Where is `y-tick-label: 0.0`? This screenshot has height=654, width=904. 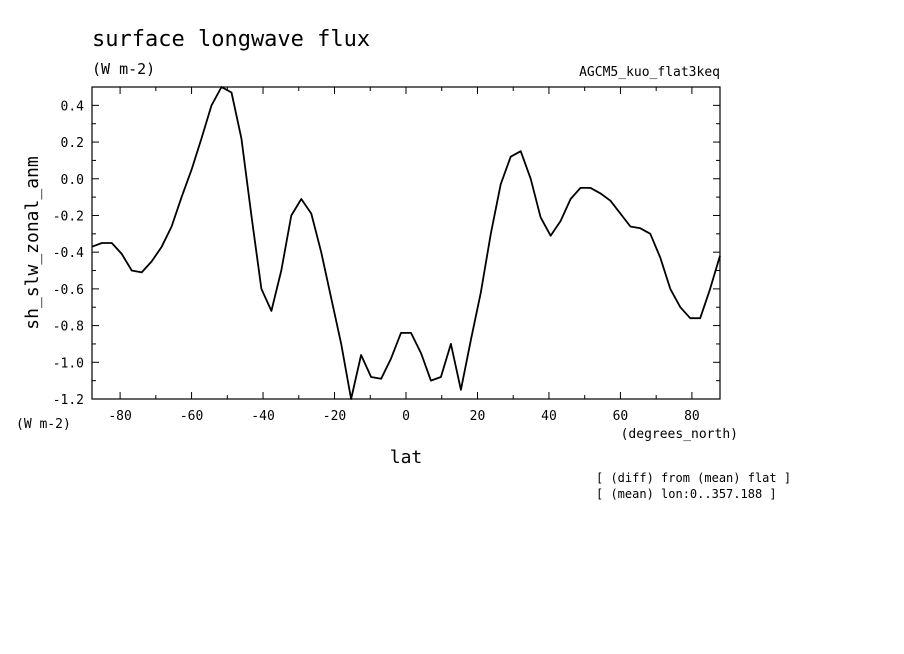
y-tick-label: 0.0 is located at coordinates (72, 180).